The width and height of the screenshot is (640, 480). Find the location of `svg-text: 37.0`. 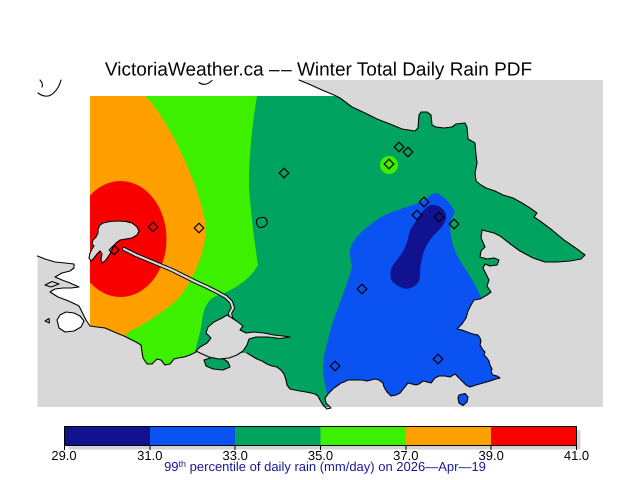

svg-text: 37.0 is located at coordinates (405, 455).